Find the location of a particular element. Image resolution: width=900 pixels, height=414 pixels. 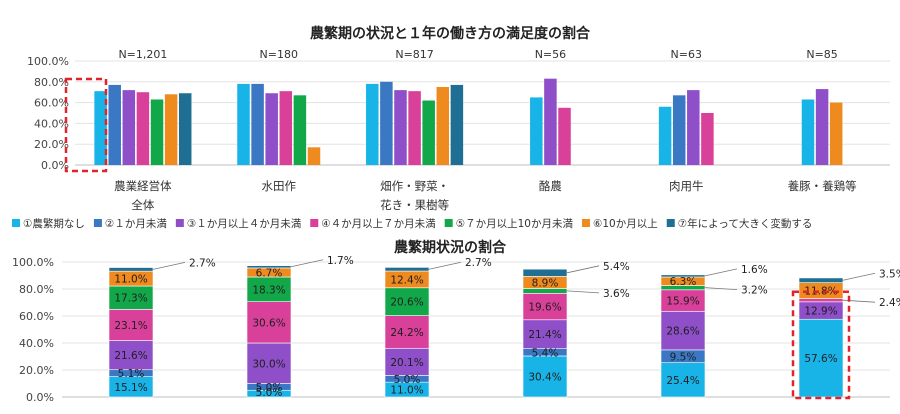

top-n-label: N=817 is located at coordinates (414, 54).